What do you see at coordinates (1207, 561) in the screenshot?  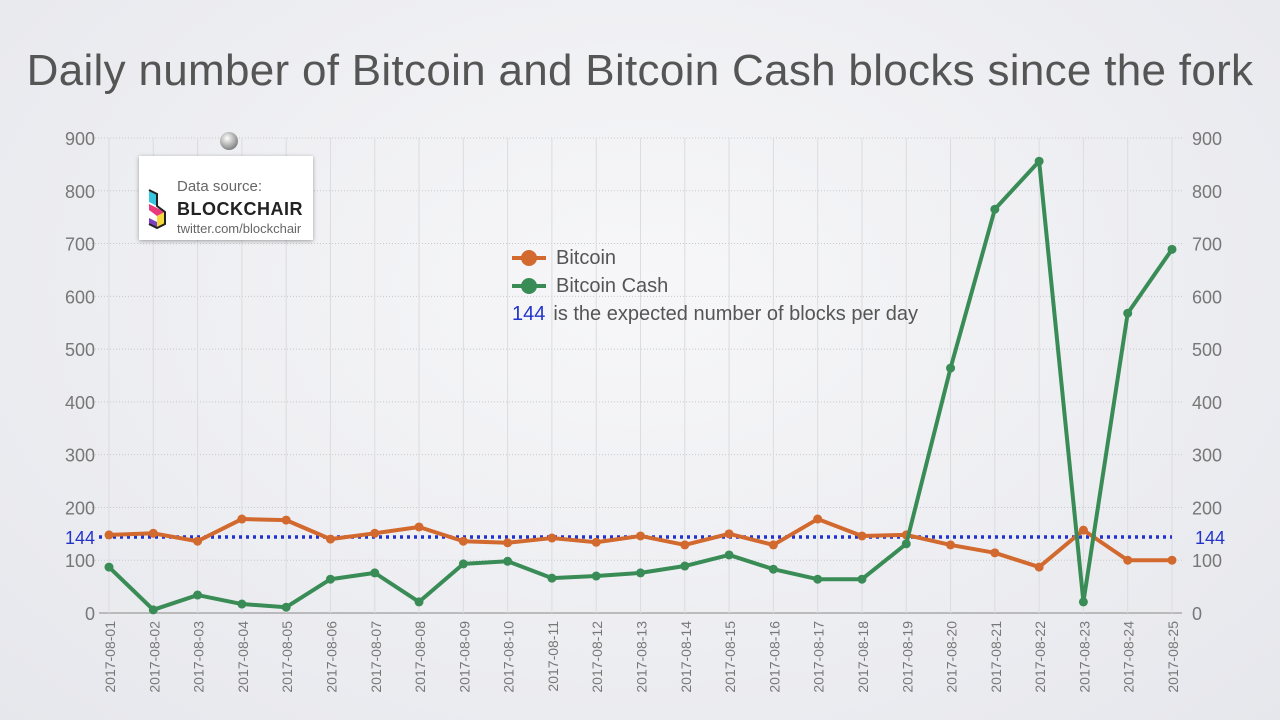 I see `y-tick-label-right: 100` at bounding box center [1207, 561].